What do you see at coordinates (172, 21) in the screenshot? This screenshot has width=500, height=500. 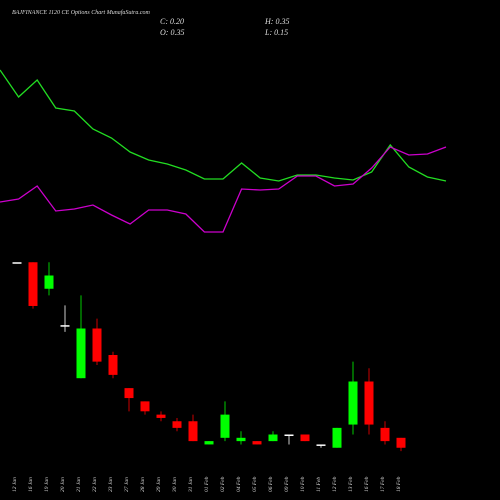 I see `close-label: C: 0.20` at bounding box center [172, 21].